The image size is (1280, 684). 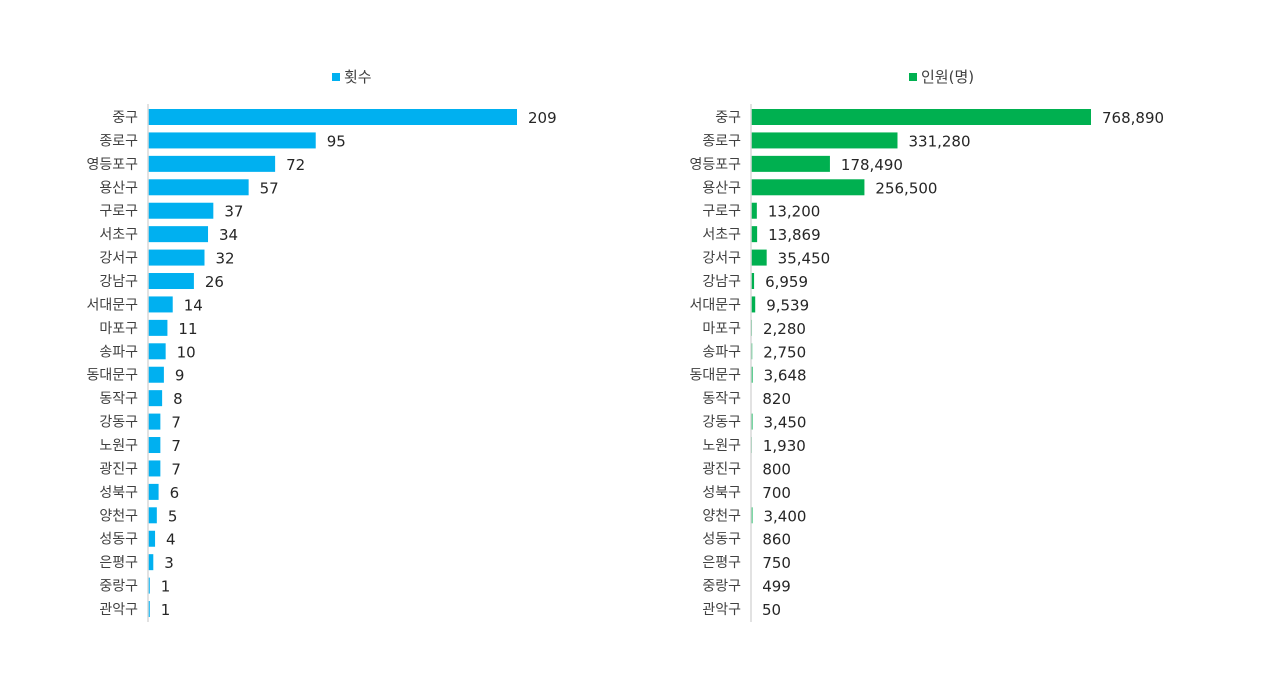 I want to click on value-label: 9,539, so click(x=787, y=305).